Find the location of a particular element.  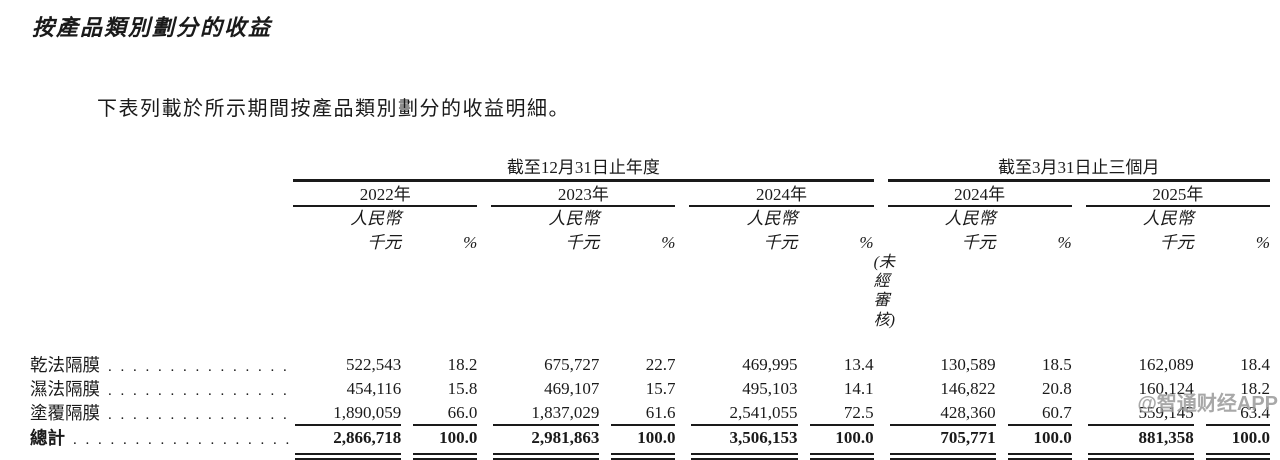

year-header-2023: 2023年 is located at coordinates (583, 193).